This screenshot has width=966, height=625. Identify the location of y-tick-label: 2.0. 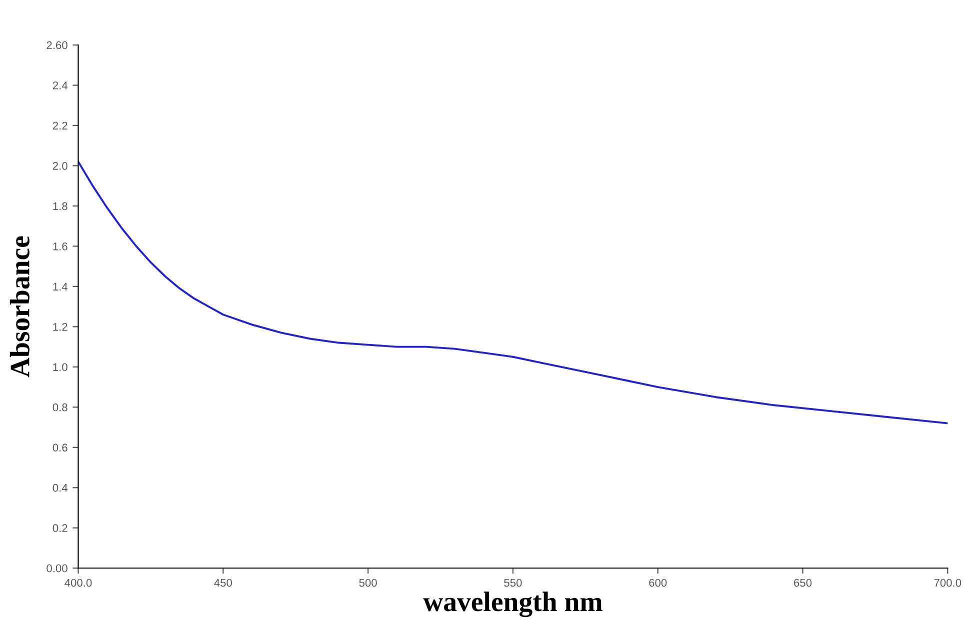
(60, 166).